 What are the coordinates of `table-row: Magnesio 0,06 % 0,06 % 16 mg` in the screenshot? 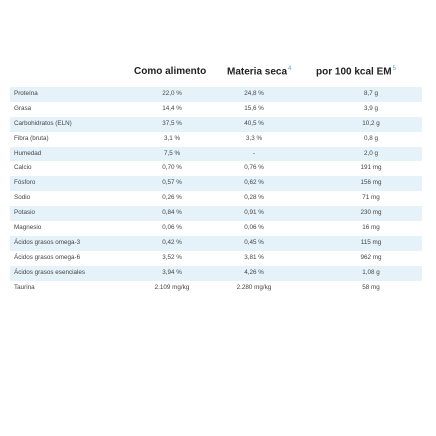 It's located at (216, 228).